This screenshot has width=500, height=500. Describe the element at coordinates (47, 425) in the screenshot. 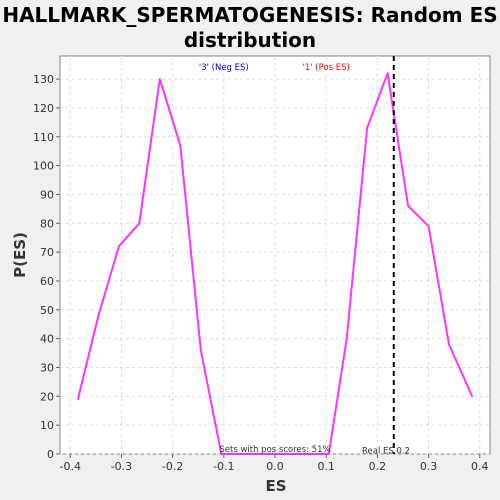

I see `y-tick-label: 10` at that location.